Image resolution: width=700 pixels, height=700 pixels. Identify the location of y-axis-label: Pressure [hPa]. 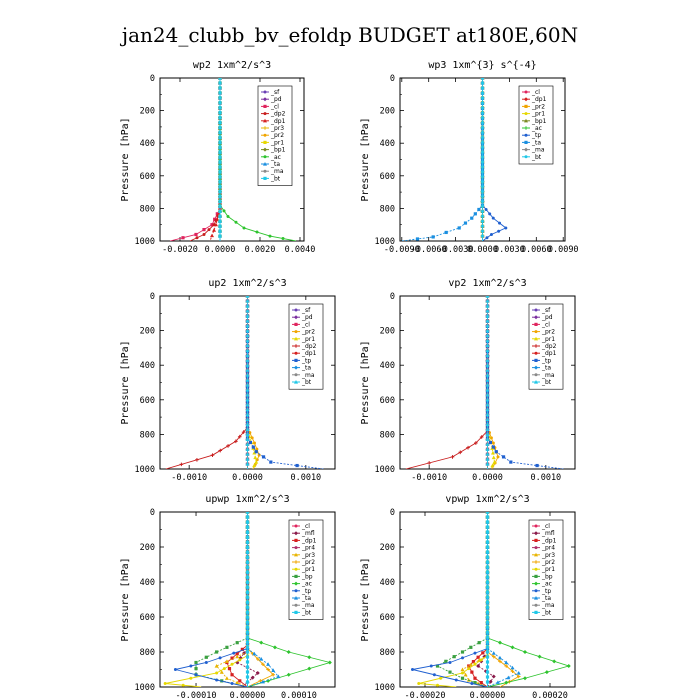
(365, 159).